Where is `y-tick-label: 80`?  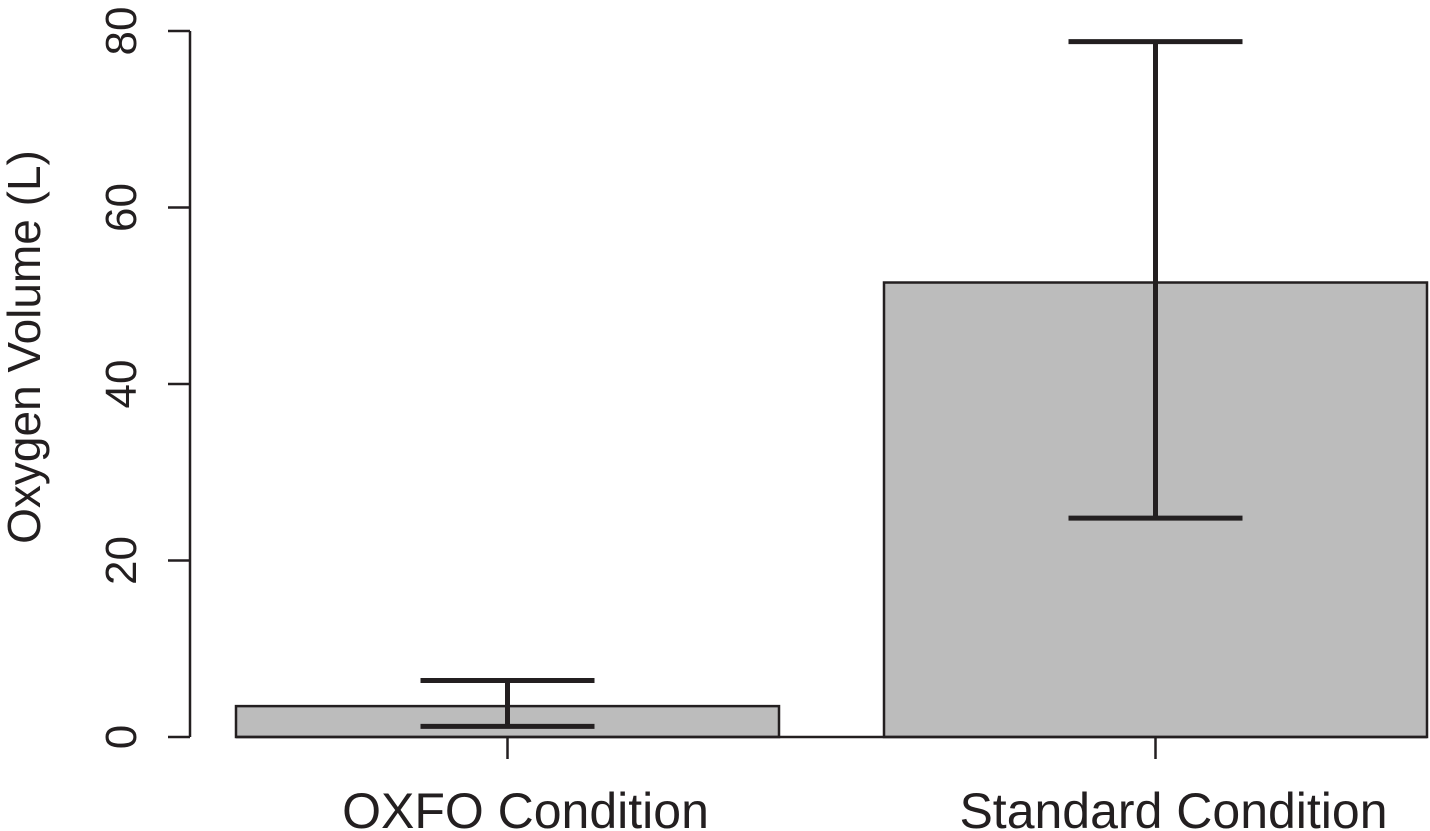
y-tick-label: 80 is located at coordinates (121, 31).